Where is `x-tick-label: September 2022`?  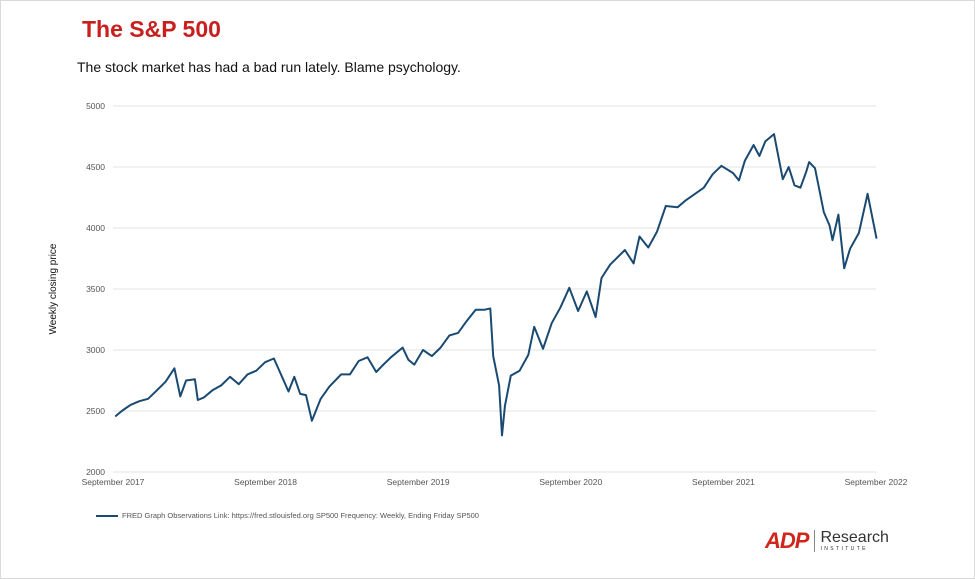 x-tick-label: September 2022 is located at coordinates (876, 482).